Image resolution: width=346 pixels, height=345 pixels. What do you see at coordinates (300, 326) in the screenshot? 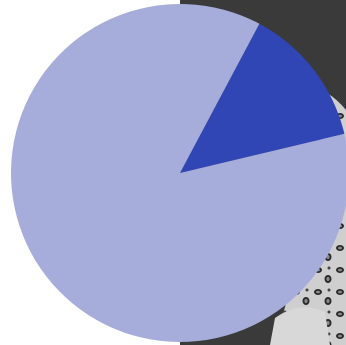
I see `photo-hand-area` at bounding box center [300, 326].